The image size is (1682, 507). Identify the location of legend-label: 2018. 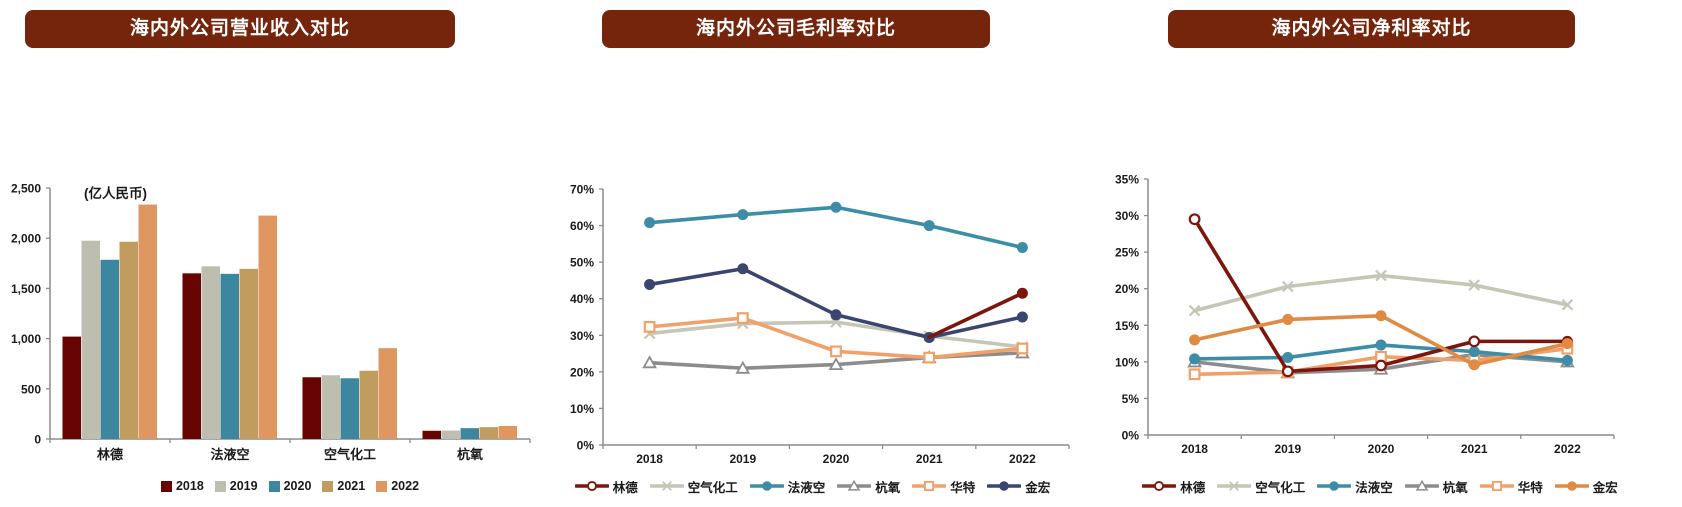
(189, 486).